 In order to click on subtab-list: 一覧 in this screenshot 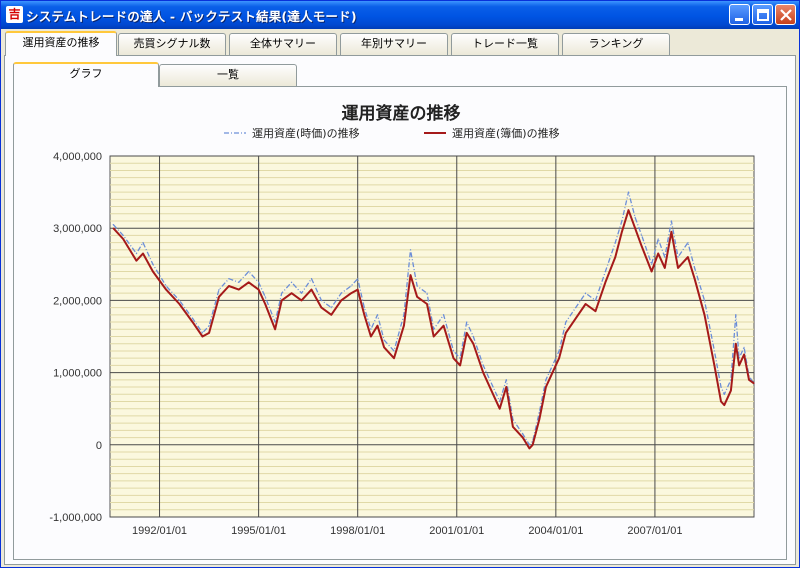, I will do `click(228, 75)`.